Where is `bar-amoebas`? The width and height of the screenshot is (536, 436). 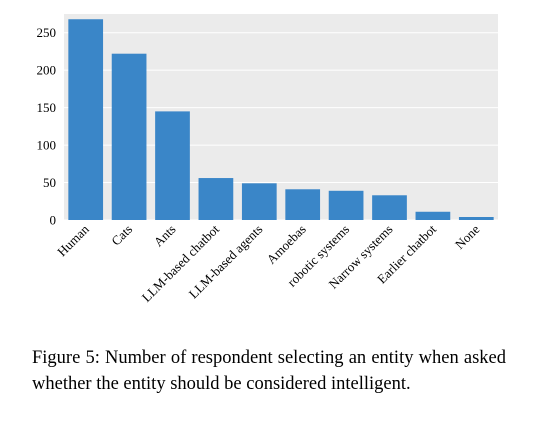 bar-amoebas is located at coordinates (303, 204).